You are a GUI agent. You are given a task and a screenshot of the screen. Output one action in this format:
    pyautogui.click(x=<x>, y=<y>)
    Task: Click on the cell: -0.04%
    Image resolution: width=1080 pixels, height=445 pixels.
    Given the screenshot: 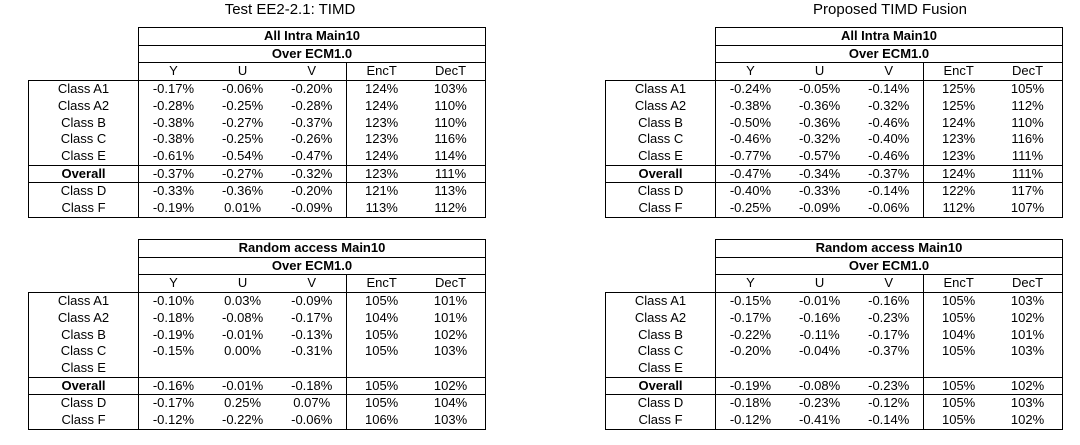 What is the action you would take?
    pyautogui.click(x=819, y=351)
    